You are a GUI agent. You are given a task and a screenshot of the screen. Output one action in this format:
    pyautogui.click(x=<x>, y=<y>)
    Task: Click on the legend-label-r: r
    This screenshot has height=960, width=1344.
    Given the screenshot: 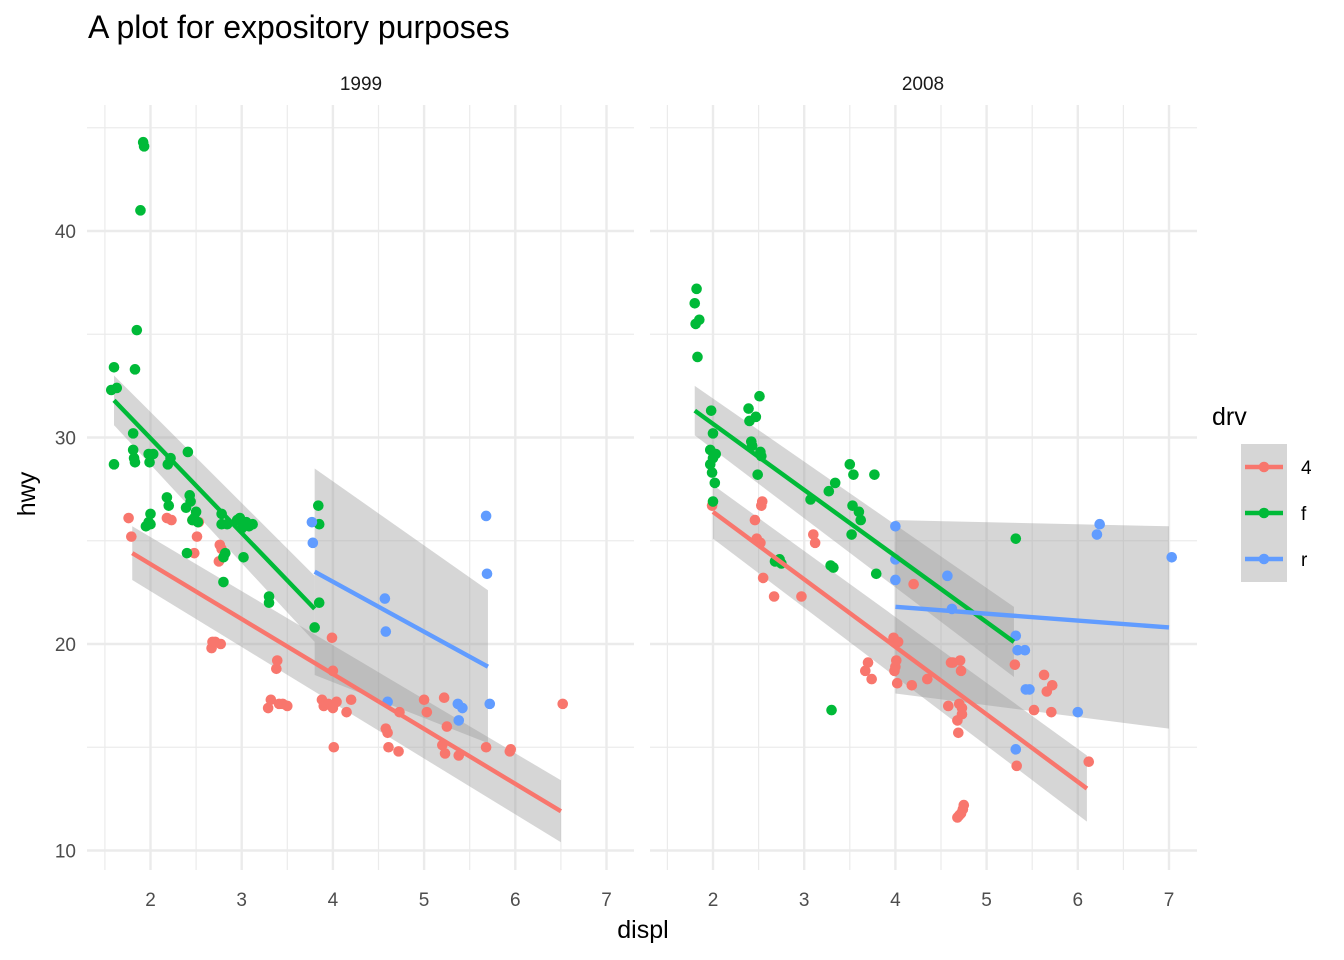 What is the action you would take?
    pyautogui.click(x=1304, y=560)
    